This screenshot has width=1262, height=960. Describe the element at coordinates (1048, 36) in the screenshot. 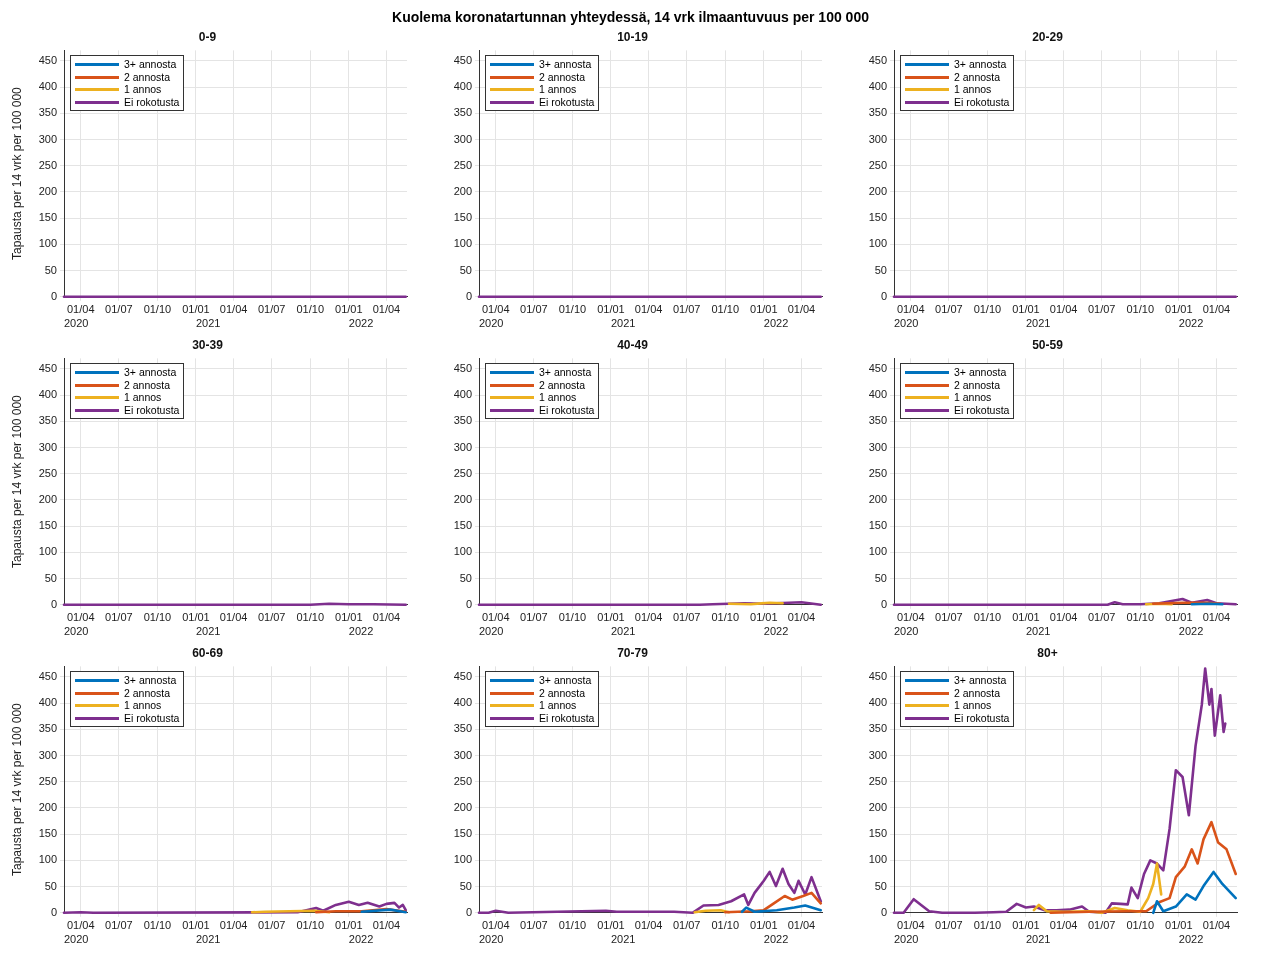

I see `chart-title: 20-29` at that location.